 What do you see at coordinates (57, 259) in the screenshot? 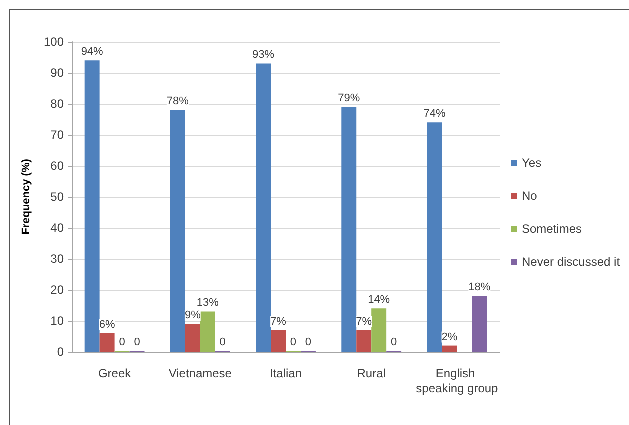
I see `y-tick-label: 30` at bounding box center [57, 259].